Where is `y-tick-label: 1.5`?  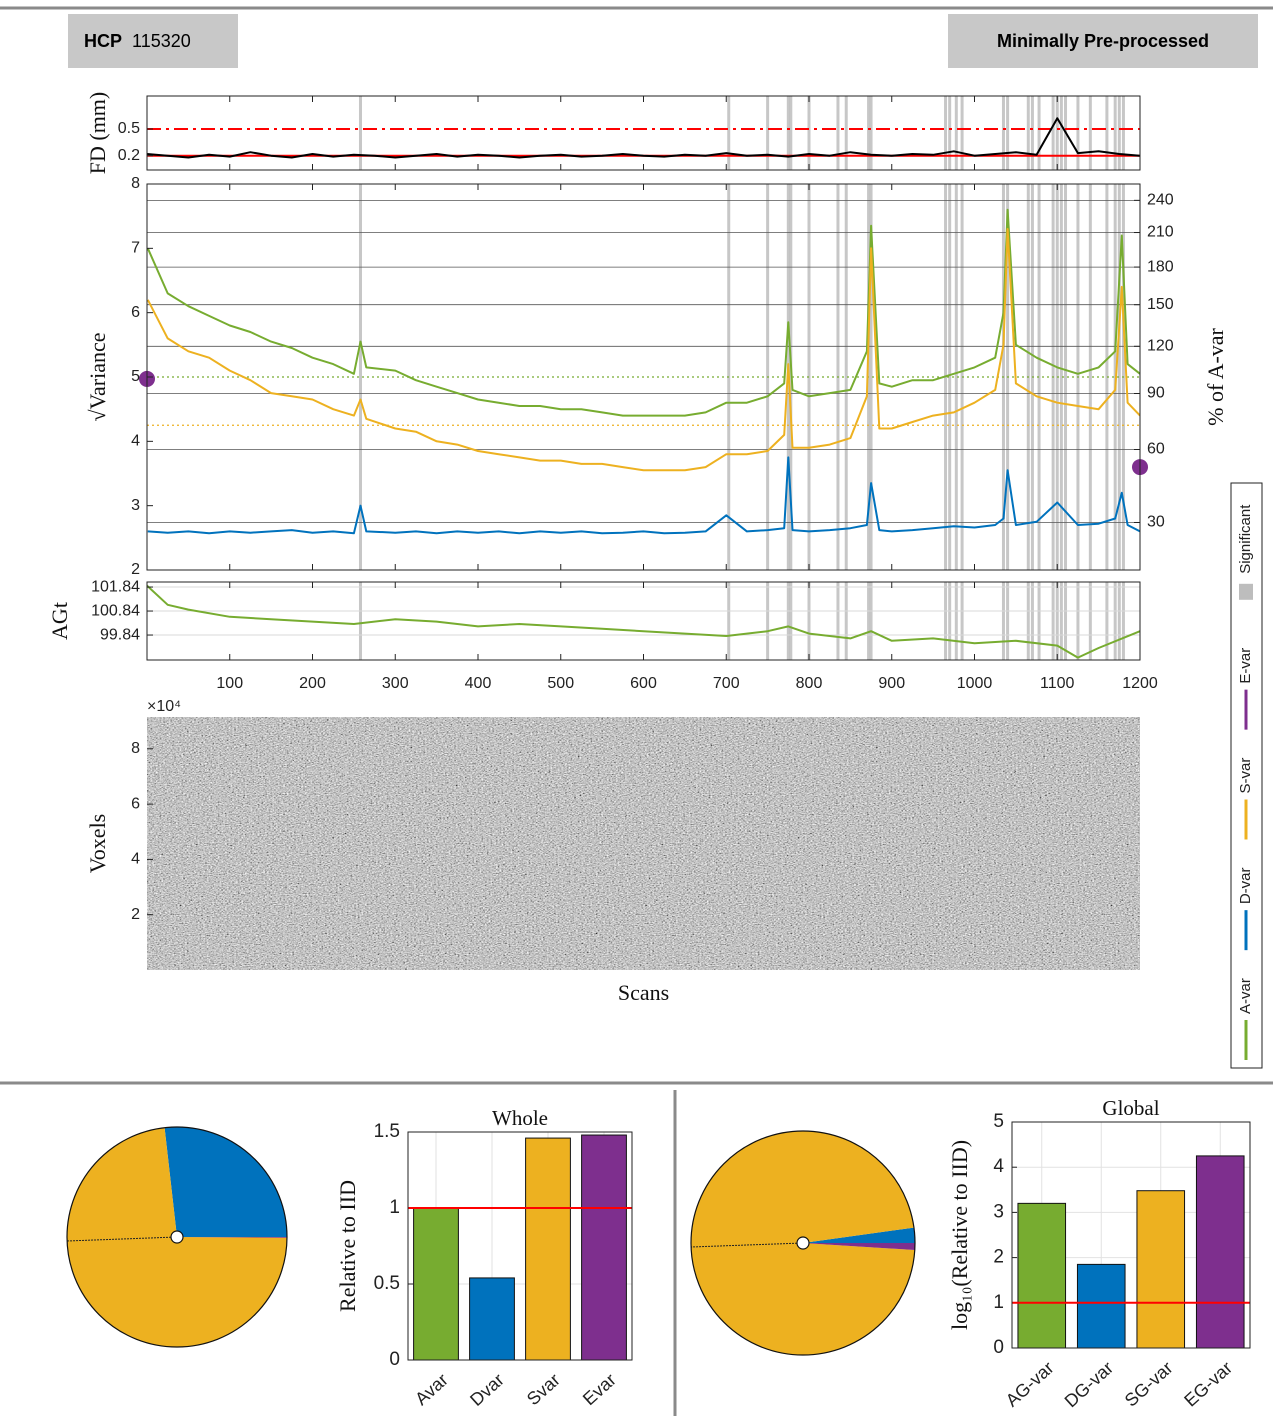
y-tick-label: 1.5 is located at coordinates (387, 1131).